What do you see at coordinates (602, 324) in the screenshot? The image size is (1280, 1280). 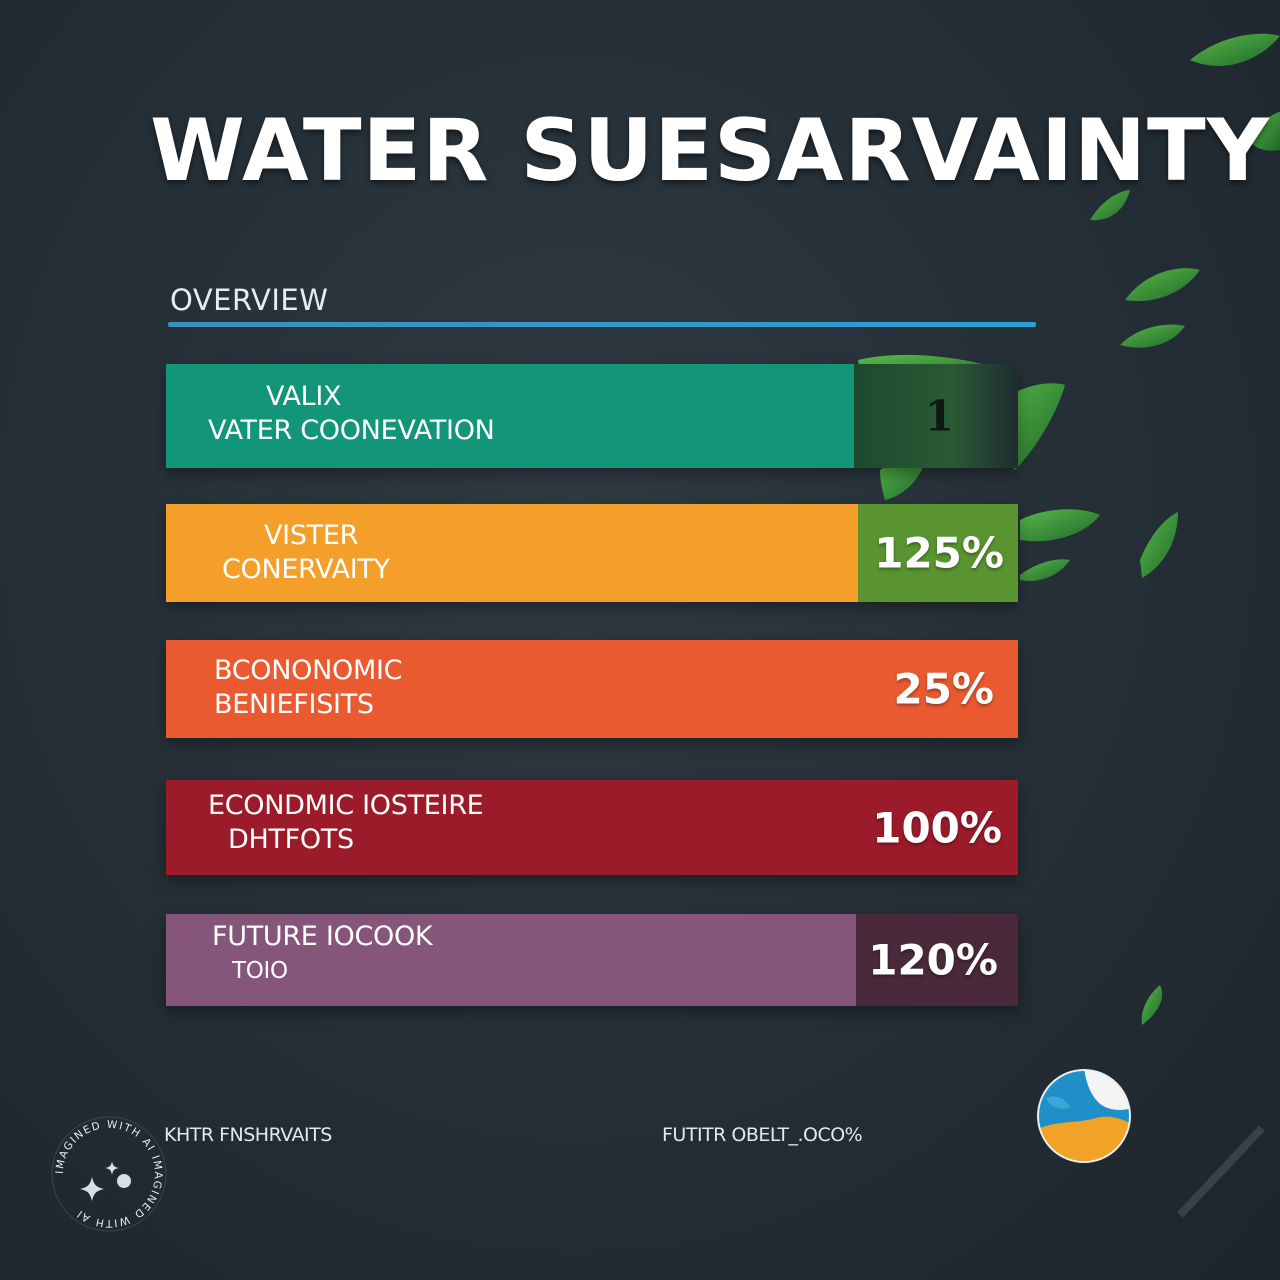 I see `overview-divider` at bounding box center [602, 324].